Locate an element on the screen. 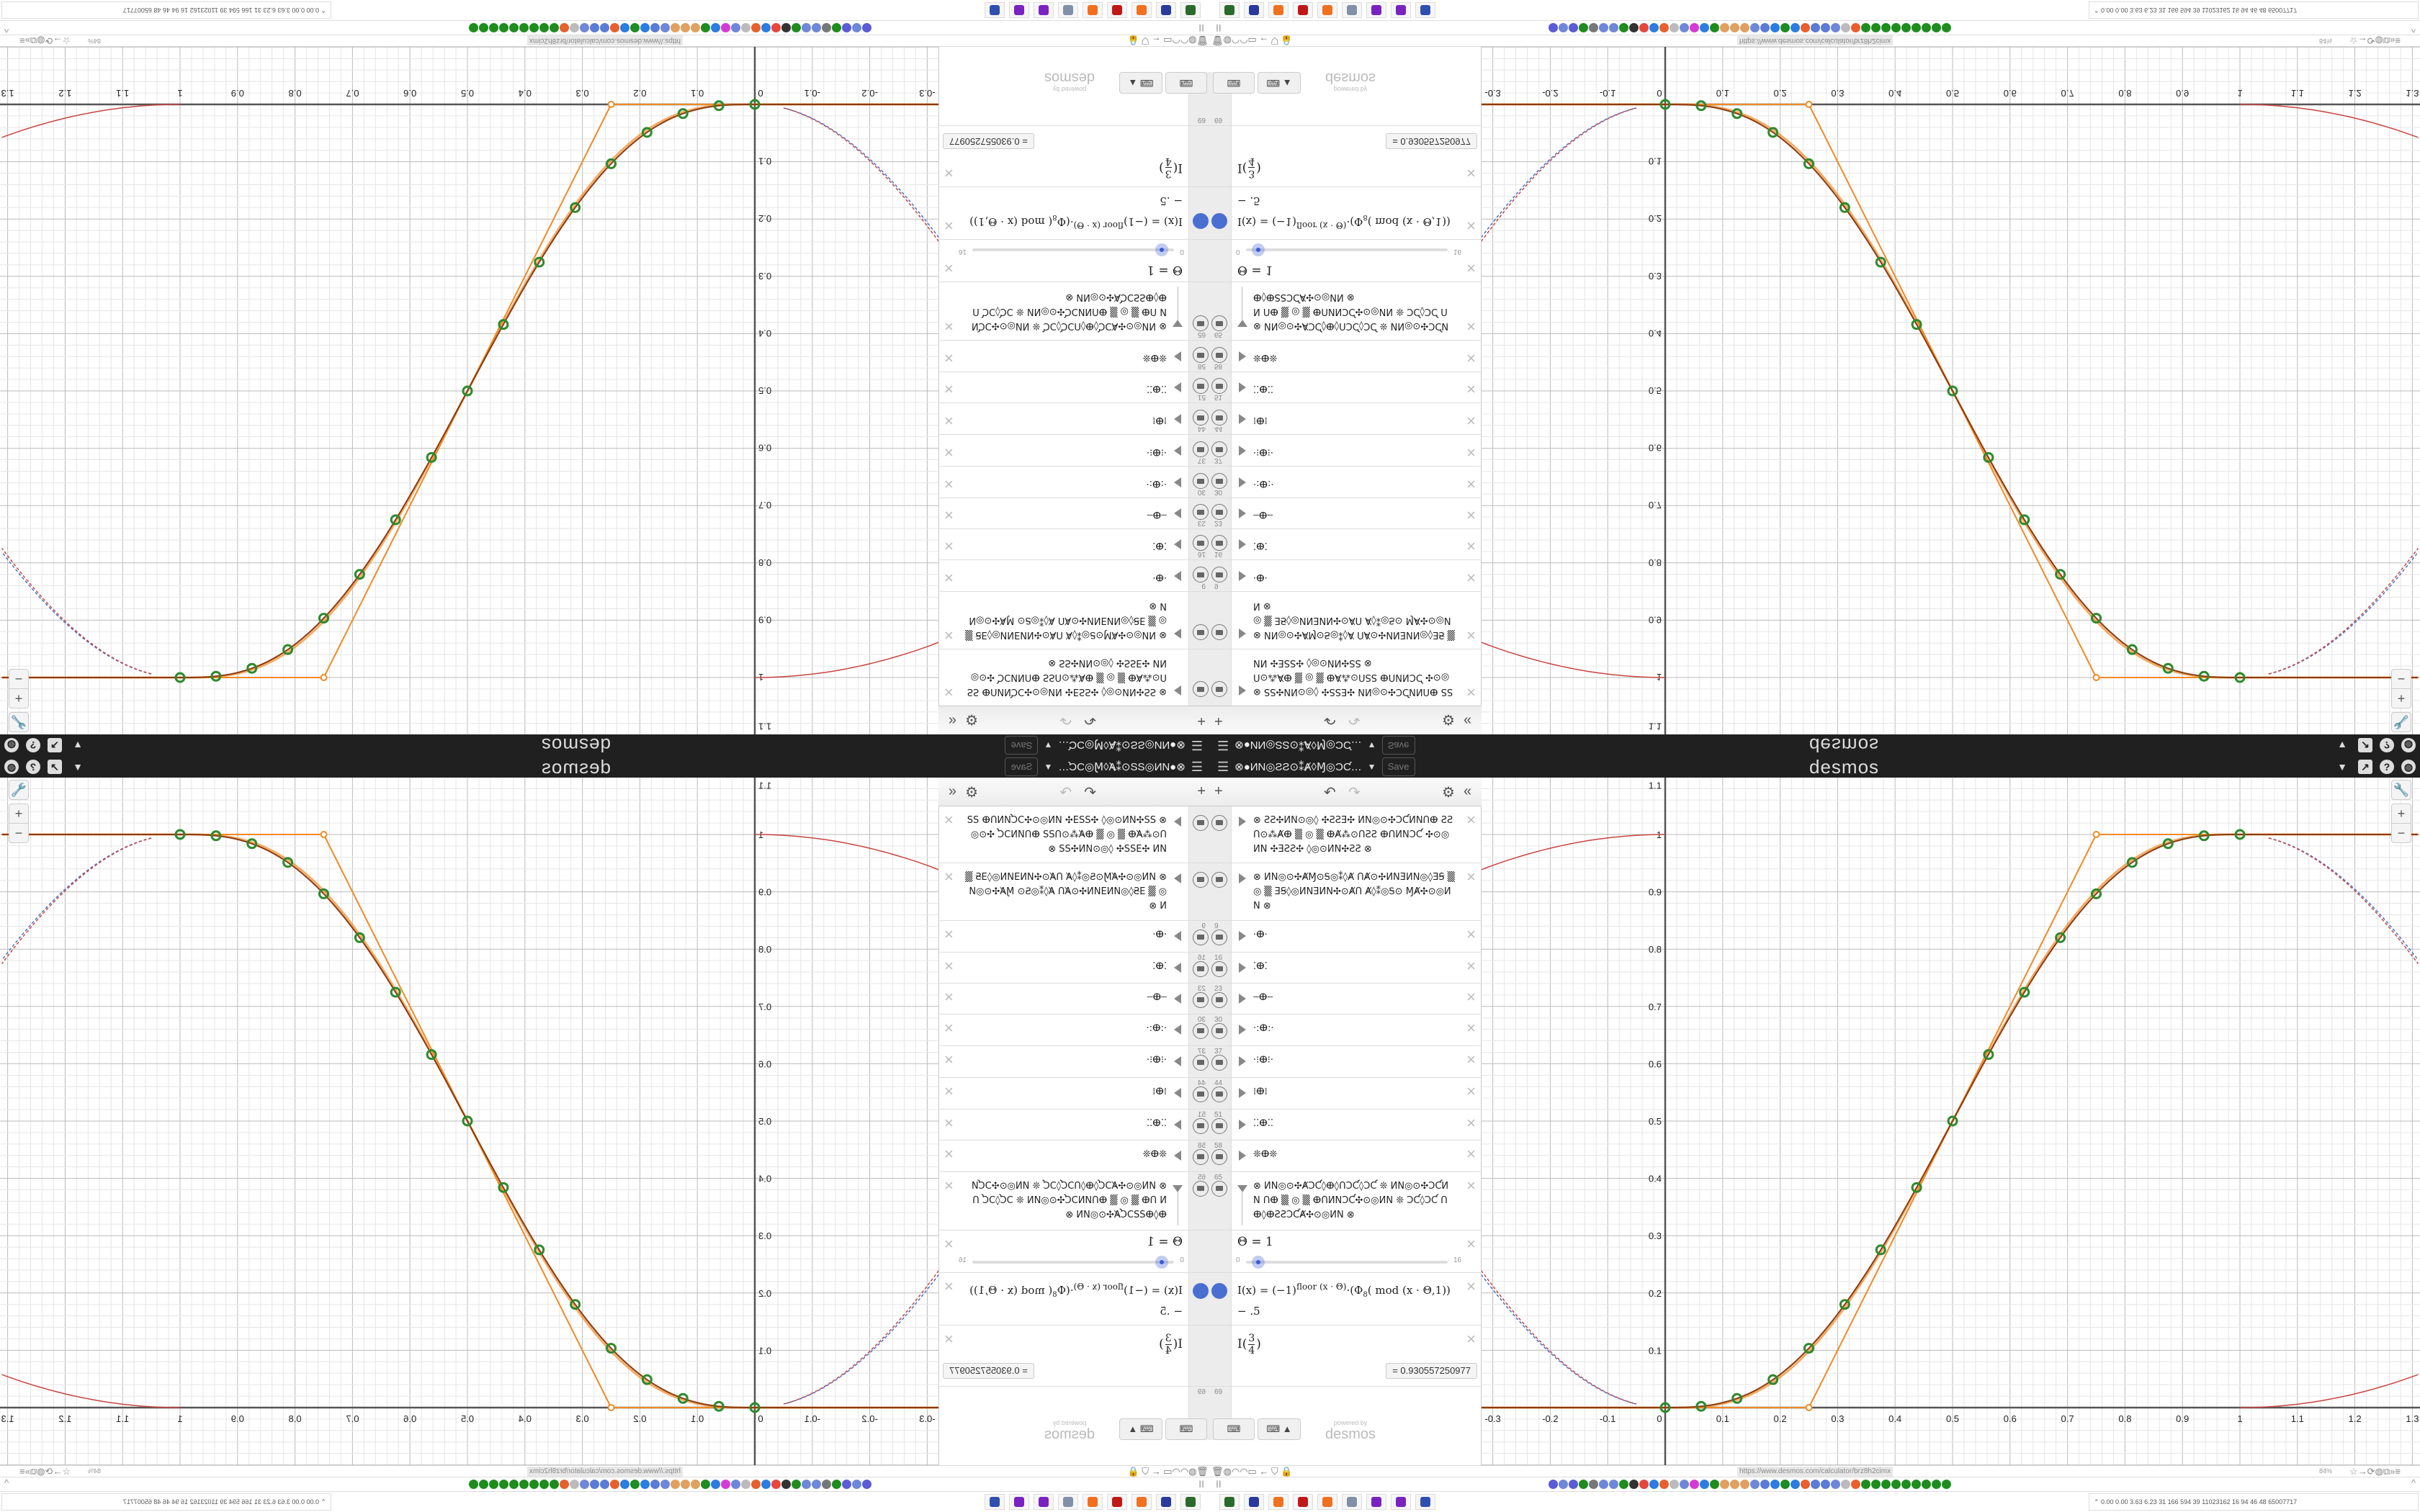 The height and width of the screenshot is (1512, 2420). folder-title: ⁚⁚ⴲ⁚⁚ is located at coordinates (1263, 1123).